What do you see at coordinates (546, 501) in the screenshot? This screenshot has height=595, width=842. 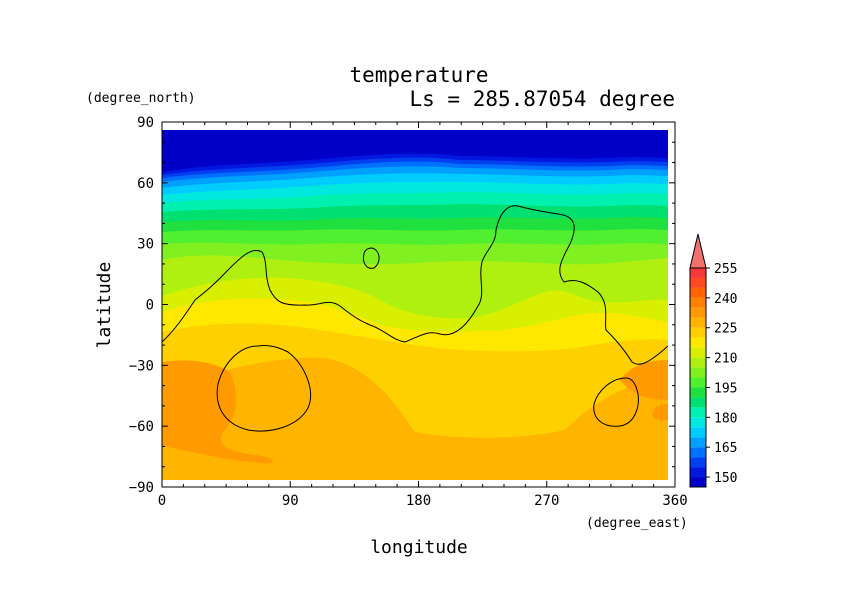 I see `x-tick-label: 270` at bounding box center [546, 501].